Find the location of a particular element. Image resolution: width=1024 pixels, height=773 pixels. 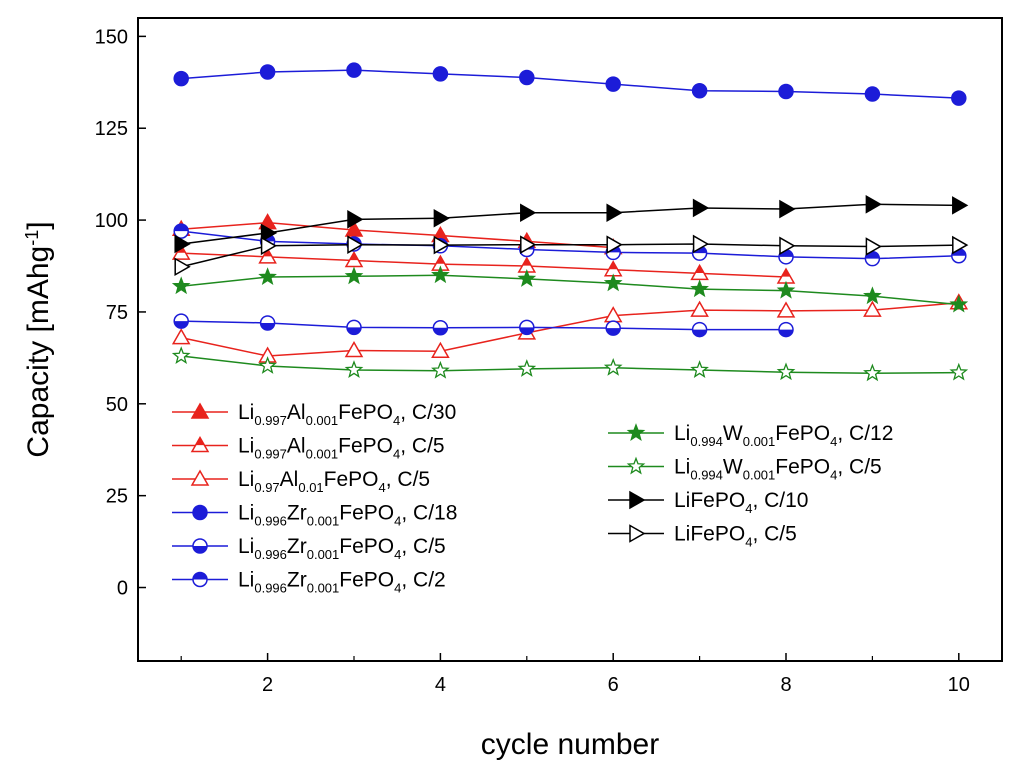

legend-label-4-part-4: FePO is located at coordinates (366, 546).